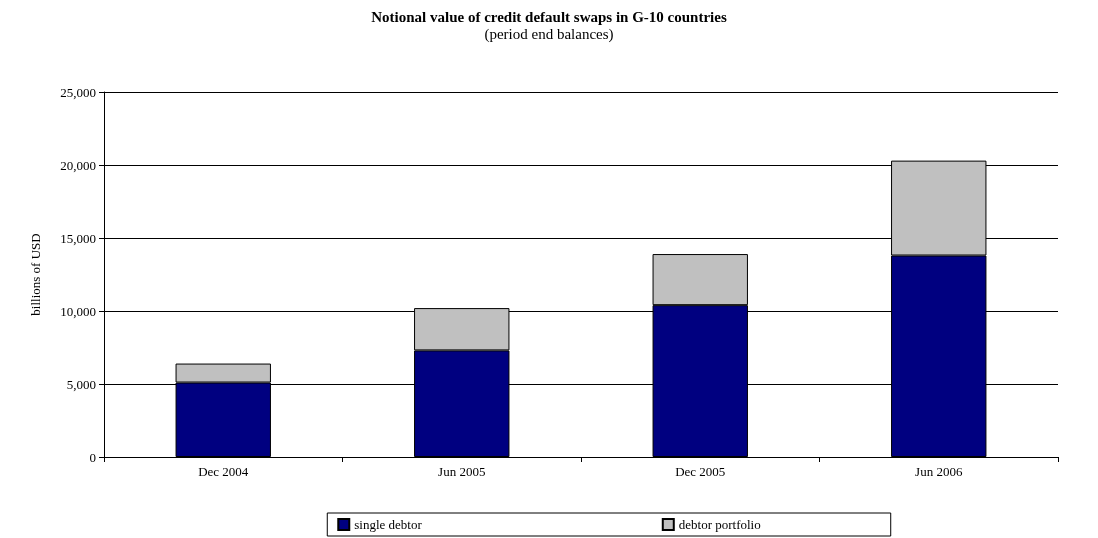 This screenshot has width=1098, height=538. I want to click on x-tick-label: Dec 2004, so click(223, 471).